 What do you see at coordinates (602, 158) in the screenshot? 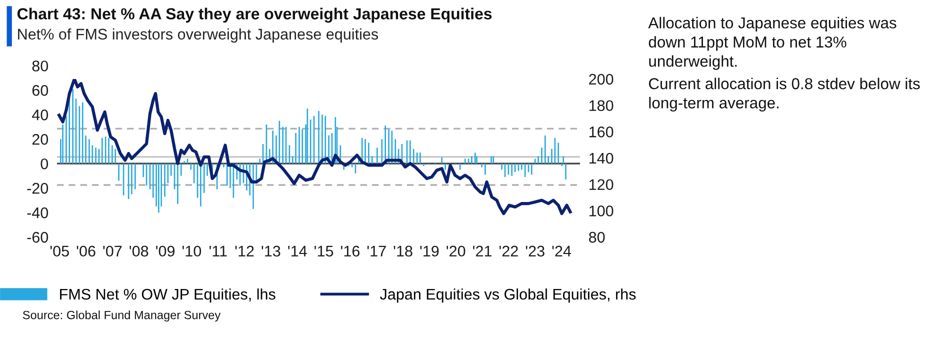
I see `y2-tick-label: 140` at bounding box center [602, 158].